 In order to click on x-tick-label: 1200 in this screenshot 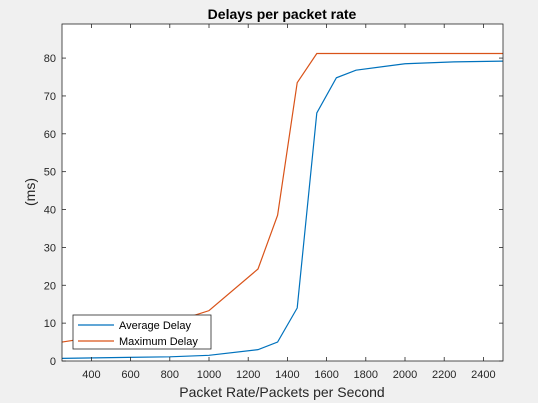, I will do `click(248, 375)`.